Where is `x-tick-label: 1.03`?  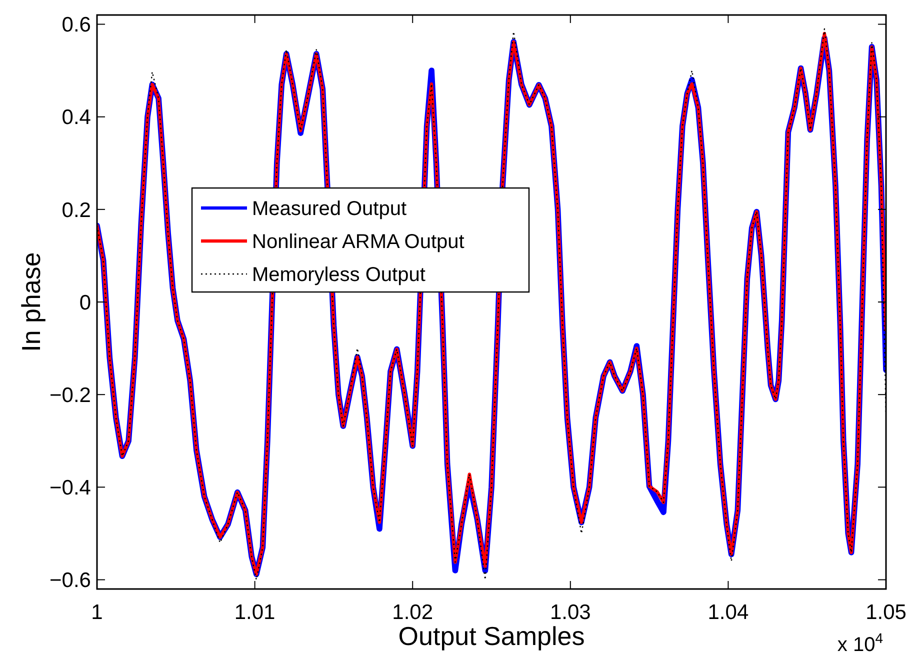
x-tick-label: 1.03 is located at coordinates (570, 612).